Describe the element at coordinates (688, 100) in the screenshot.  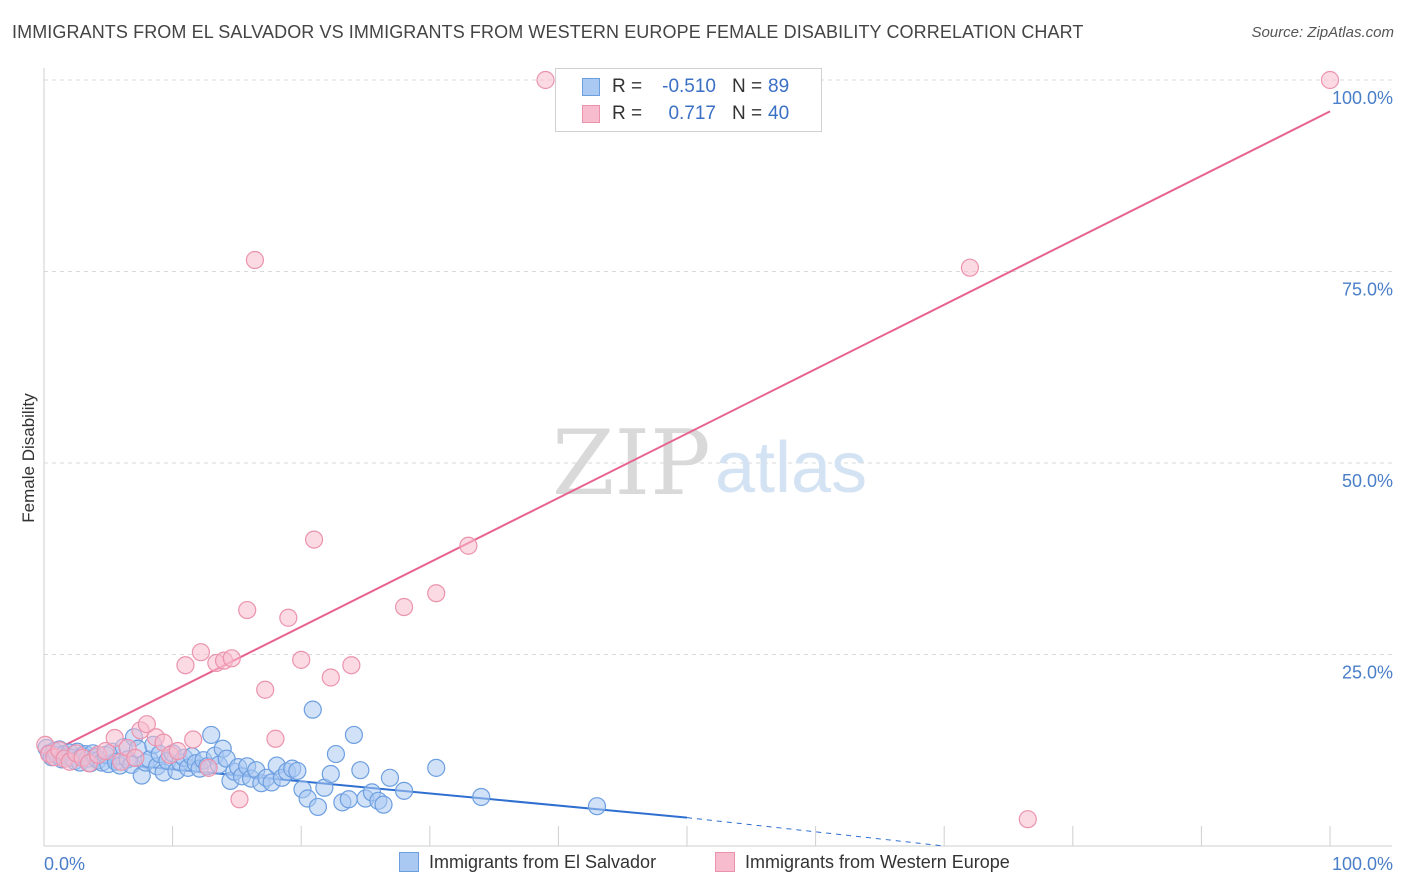
I see `correlation-legend: R = -0.510 N = 89 R = 0.717 N = 40` at that location.